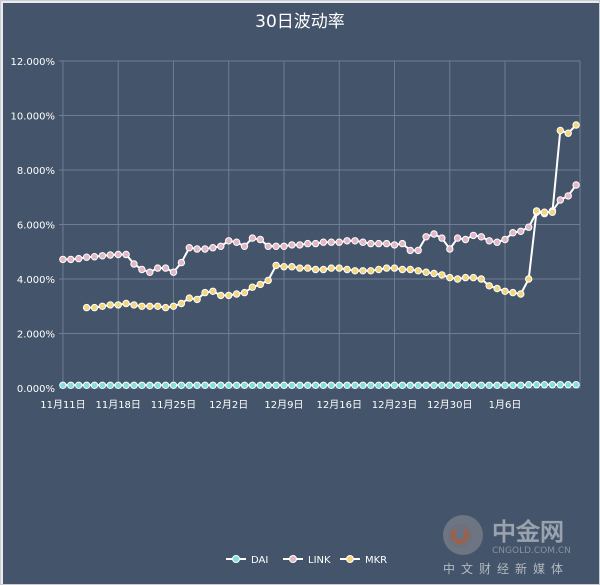  I want to click on y-tick-label: 2.000%, so click(36, 335).